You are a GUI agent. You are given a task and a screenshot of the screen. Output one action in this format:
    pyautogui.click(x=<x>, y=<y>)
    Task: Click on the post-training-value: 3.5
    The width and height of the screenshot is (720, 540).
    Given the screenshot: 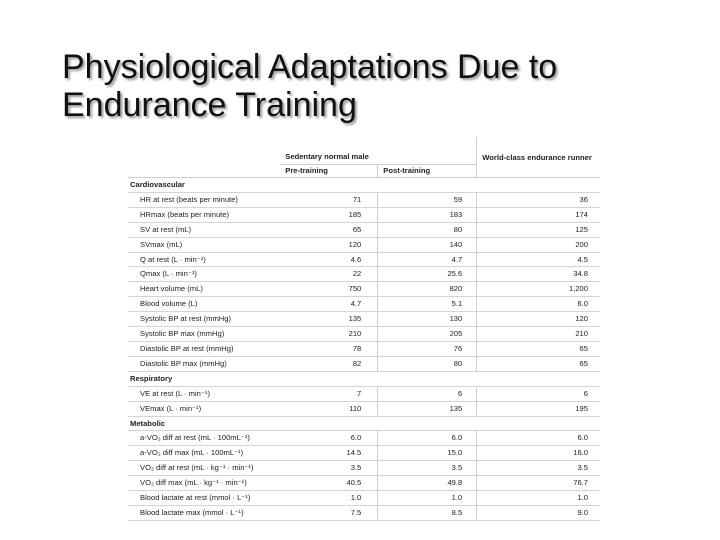 What is the action you would take?
    pyautogui.click(x=427, y=468)
    